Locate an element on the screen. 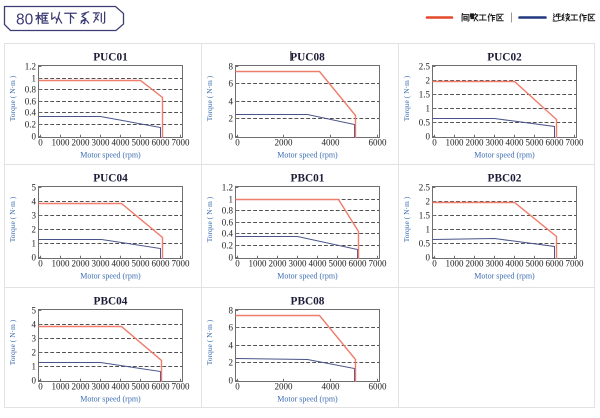 Image resolution: width=600 pixels, height=418 pixels. svg-text: 0.4 is located at coordinates (31, 113).